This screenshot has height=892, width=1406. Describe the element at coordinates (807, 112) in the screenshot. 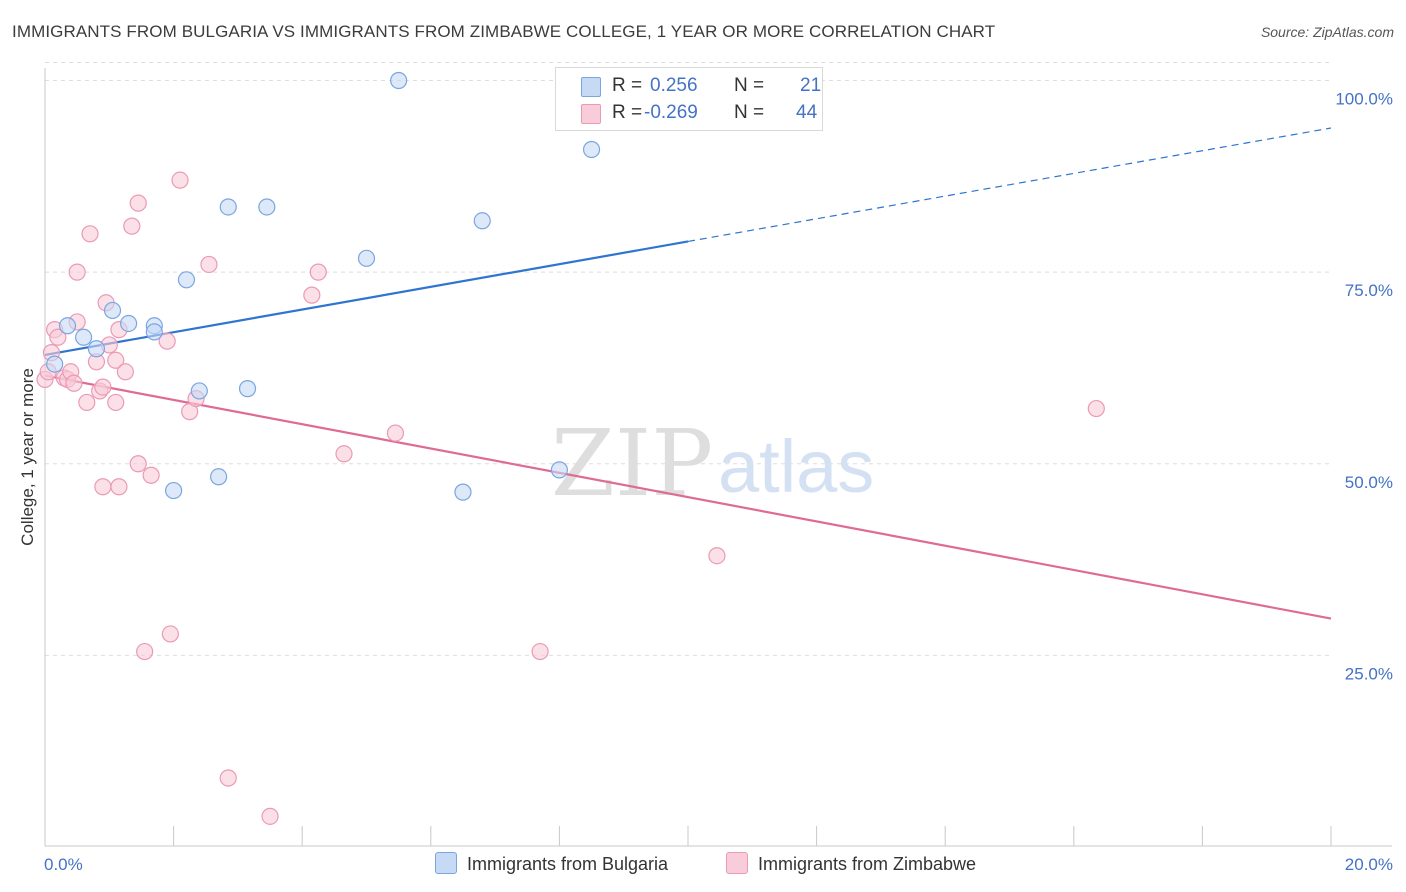

I see `zimbabwe-n-value: 44` at that location.